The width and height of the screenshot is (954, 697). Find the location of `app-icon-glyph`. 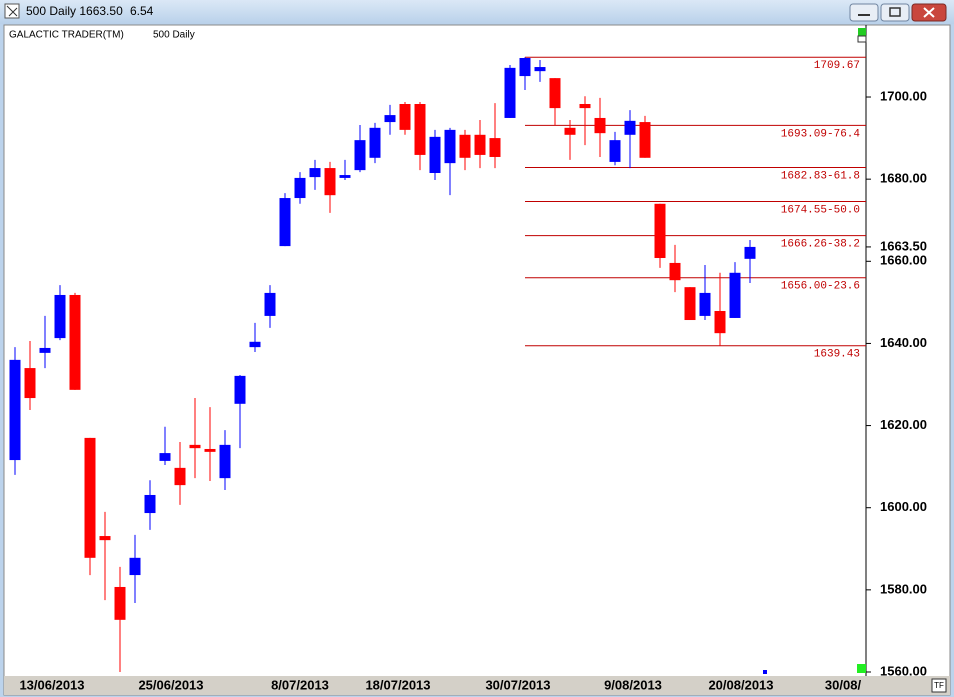

app-icon-glyph is located at coordinates (12, 11).